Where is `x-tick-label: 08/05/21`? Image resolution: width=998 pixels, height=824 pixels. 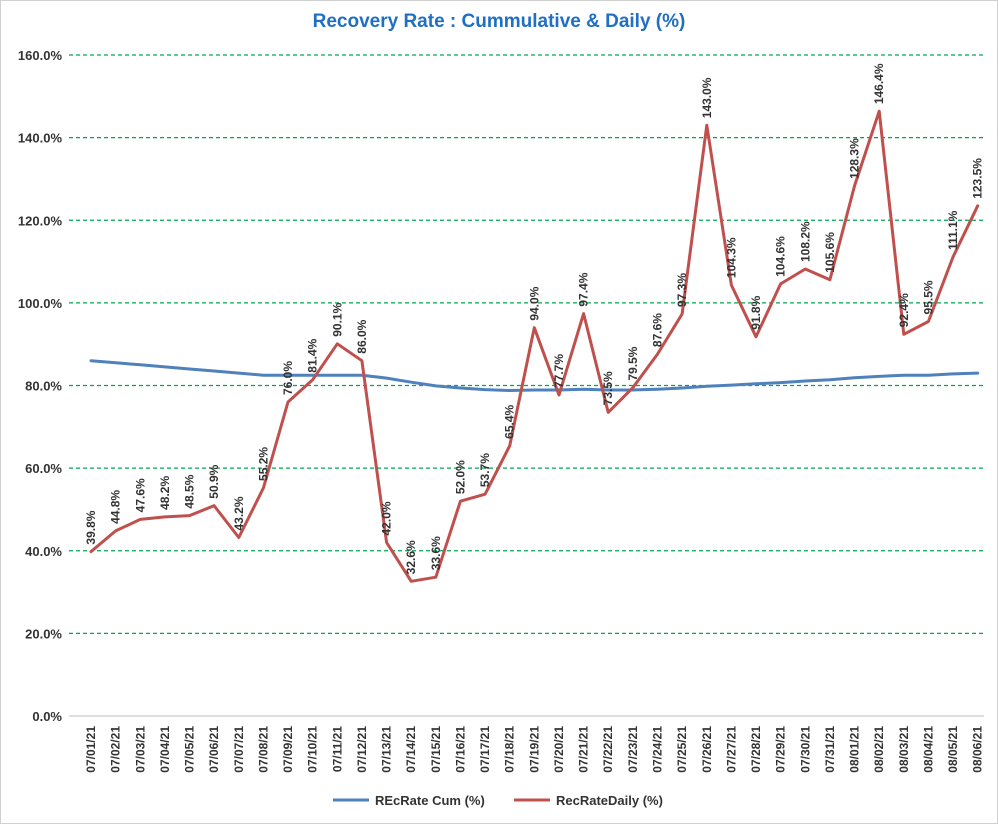
x-tick-label: 08/05/21 is located at coordinates (953, 749).